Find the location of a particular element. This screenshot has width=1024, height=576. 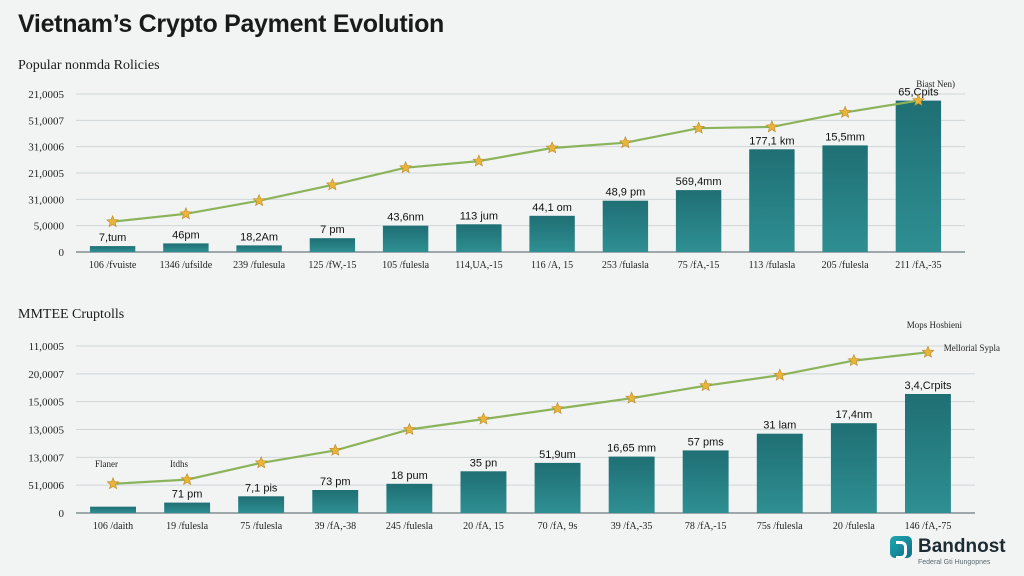

chart-annotation: Itdhs is located at coordinates (179, 464).